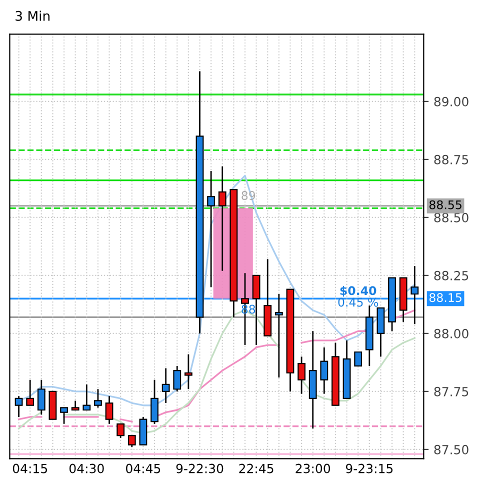 The image size is (487, 488). I want to click on chart-title: 3 Min, so click(33, 15).